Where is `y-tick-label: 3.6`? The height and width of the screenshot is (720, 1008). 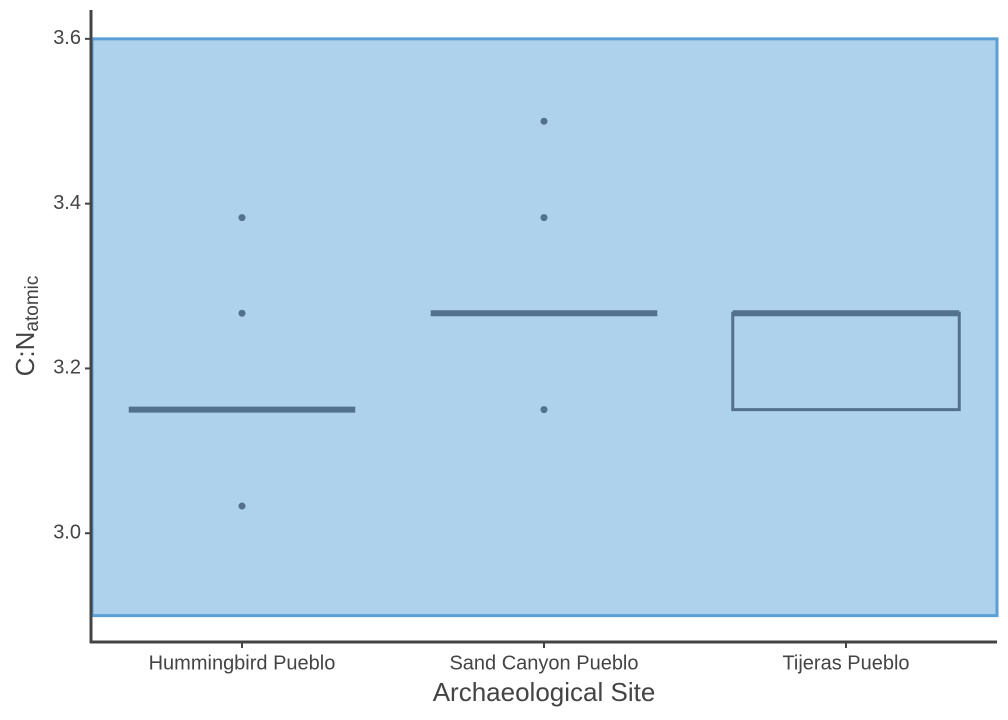
y-tick-label: 3.6 is located at coordinates (67, 38).